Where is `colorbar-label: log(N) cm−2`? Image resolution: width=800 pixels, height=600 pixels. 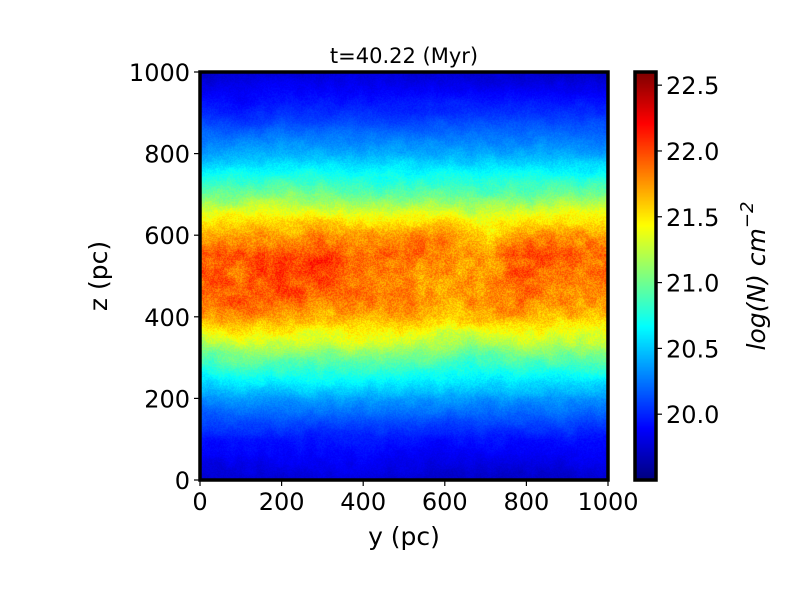 colorbar-label: log(N) cm−2 is located at coordinates (754, 276).